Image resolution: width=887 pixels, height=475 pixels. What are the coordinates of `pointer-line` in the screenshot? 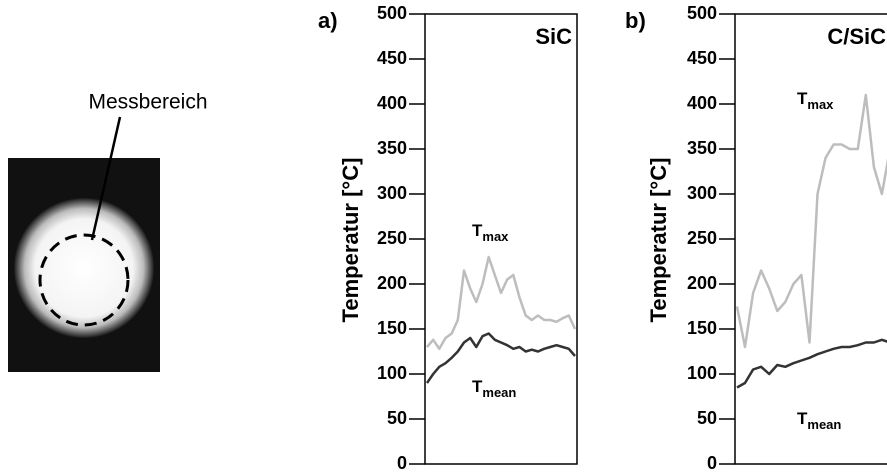 It's located at (106, 178).